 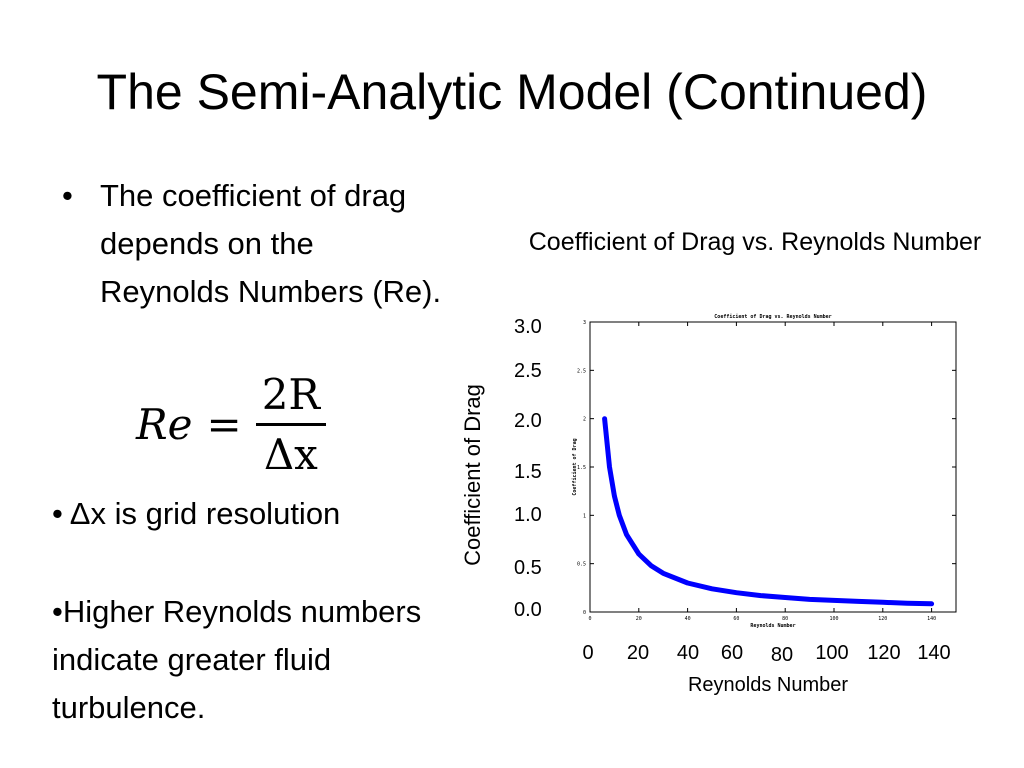 What do you see at coordinates (931, 619) in the screenshot?
I see `inner-x-tick-label: 140` at bounding box center [931, 619].